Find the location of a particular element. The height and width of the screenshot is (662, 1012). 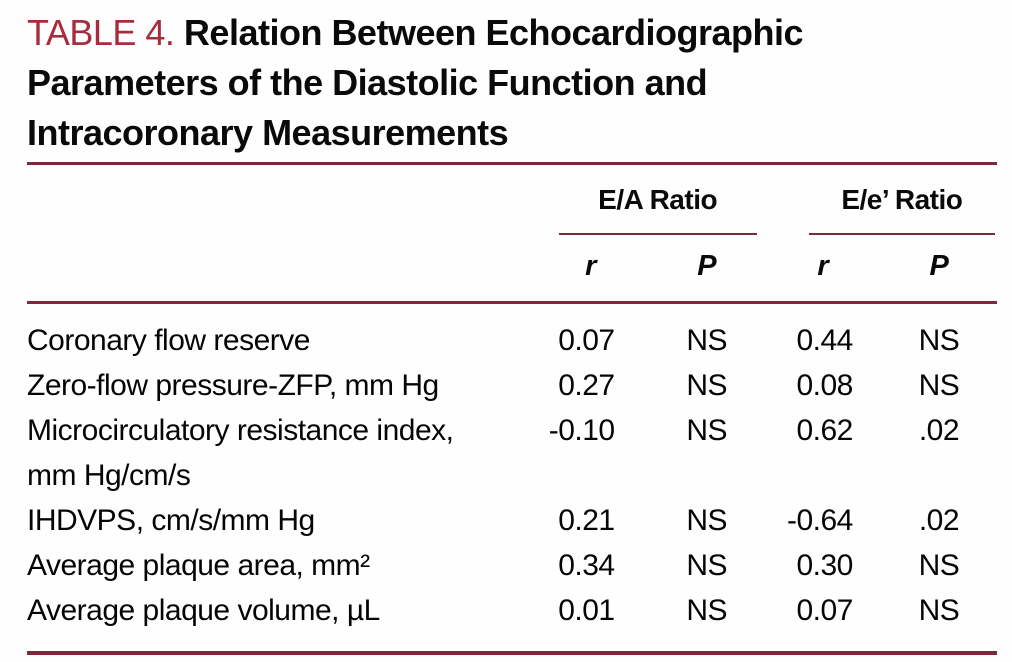

group-header-ee-label: E/e’ Ratio is located at coordinates (901, 209).